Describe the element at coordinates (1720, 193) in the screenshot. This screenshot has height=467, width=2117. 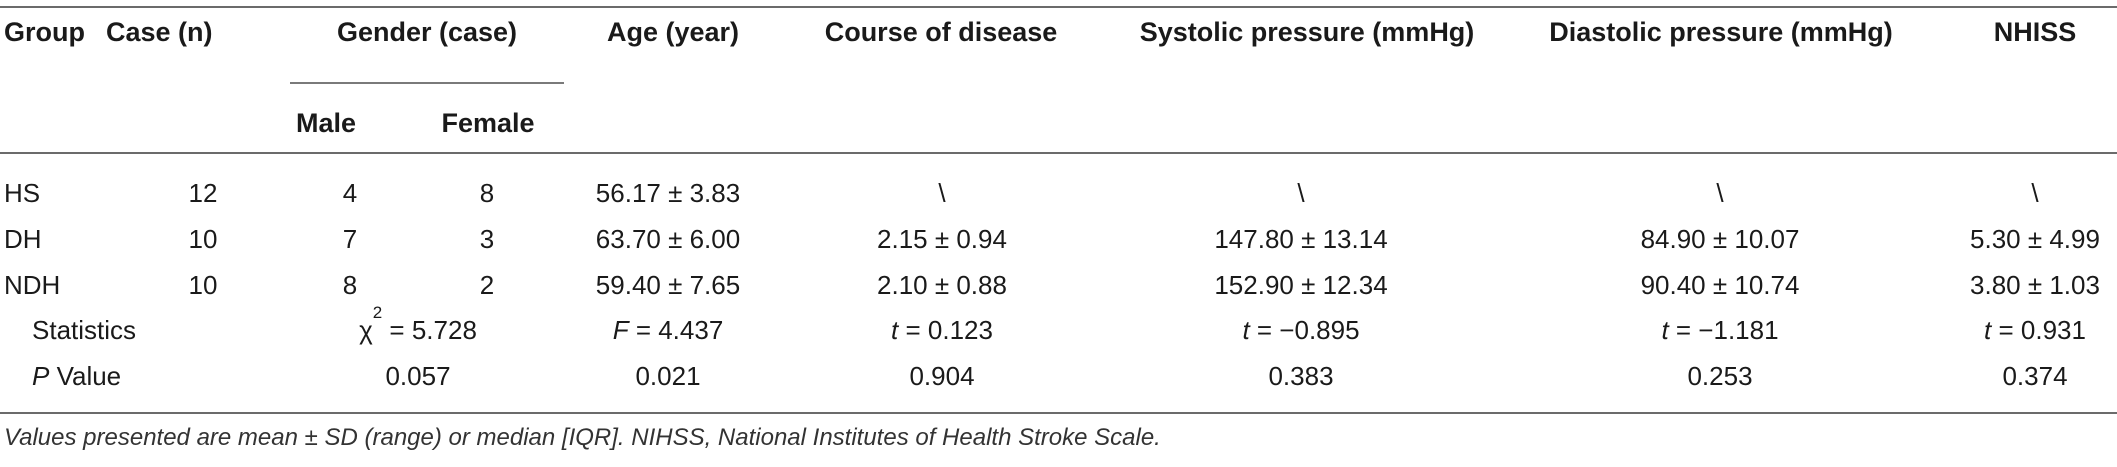
I see `cell-diastolic: \` at that location.